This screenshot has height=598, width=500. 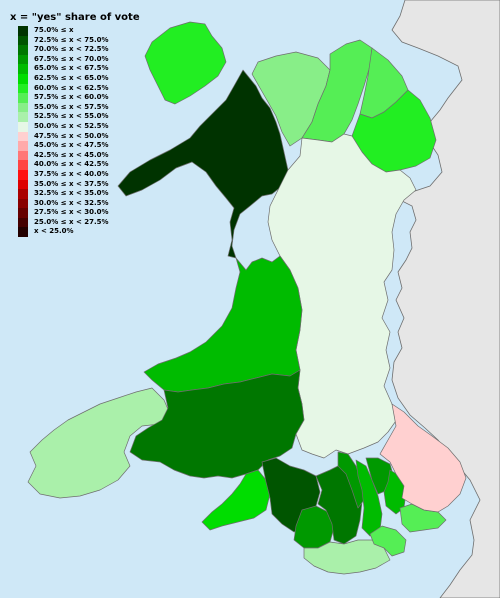 I want to click on region-ceredigion, so click(x=223, y=324).